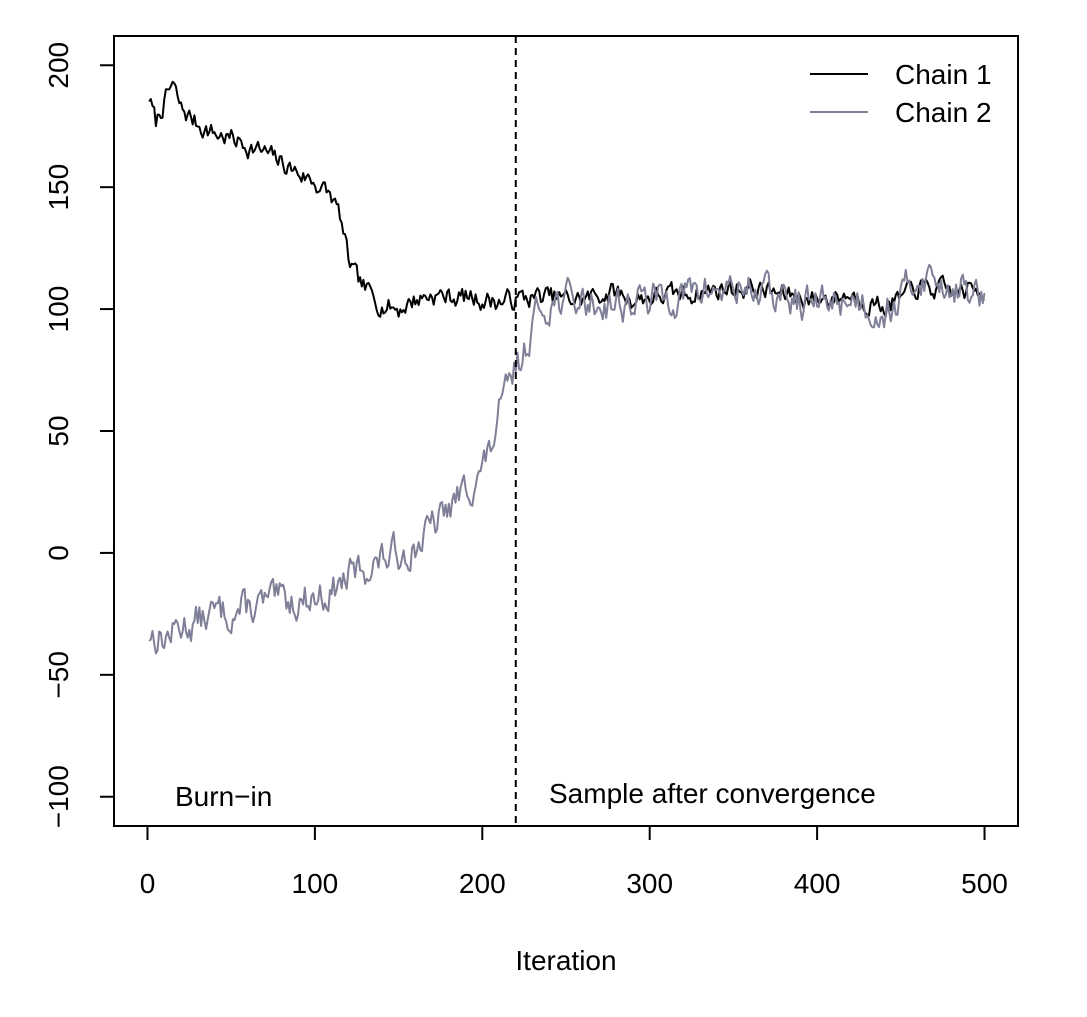 Image resolution: width=1087 pixels, height=1017 pixels. Describe the element at coordinates (943, 74) in the screenshot. I see `legend-label-chain-1: Chain 1` at that location.